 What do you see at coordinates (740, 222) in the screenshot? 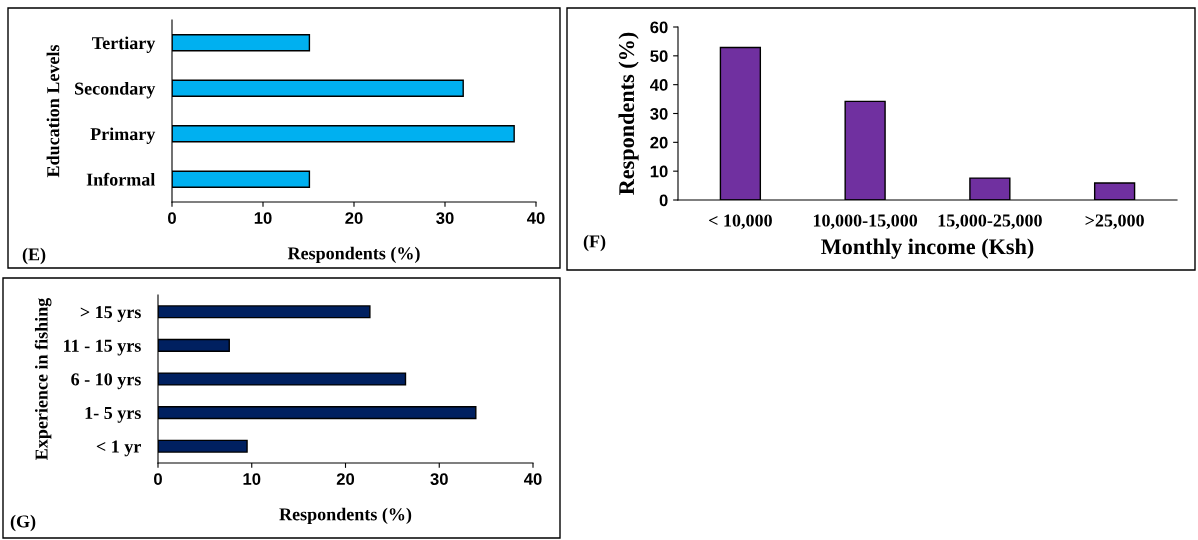
I see `x-tick-label: < 10,000` at bounding box center [740, 222].